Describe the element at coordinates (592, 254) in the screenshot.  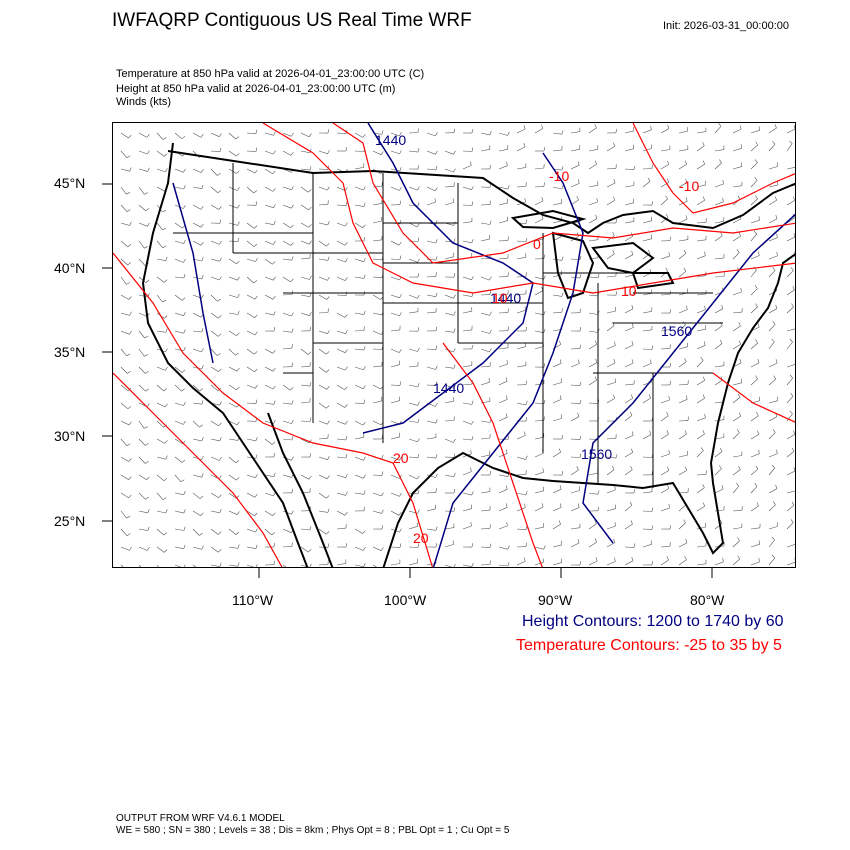
I see `great-lakes` at that location.